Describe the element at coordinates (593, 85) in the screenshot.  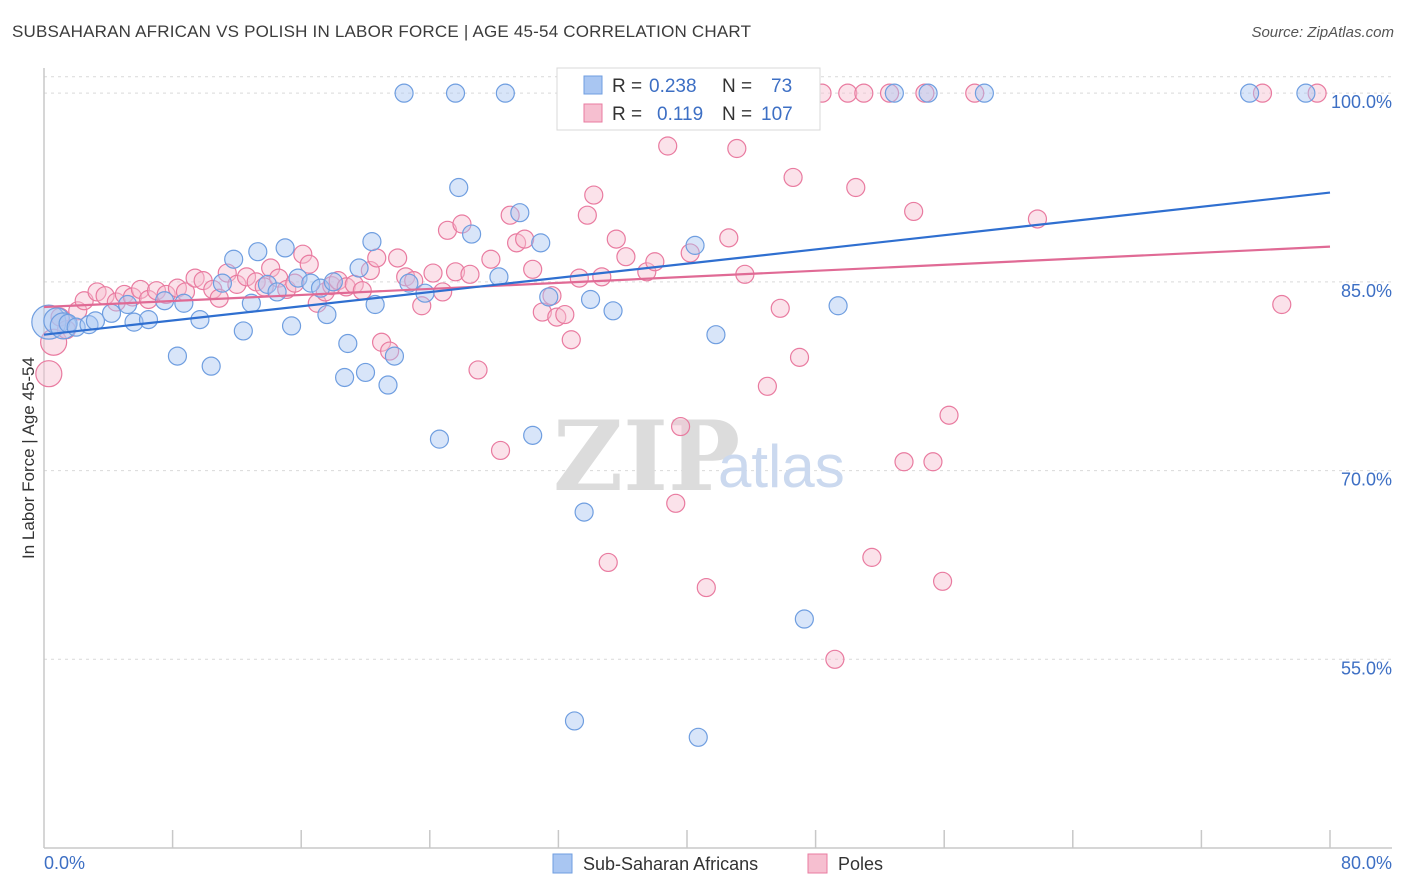
I see `legend-swatch-blue` at that location.